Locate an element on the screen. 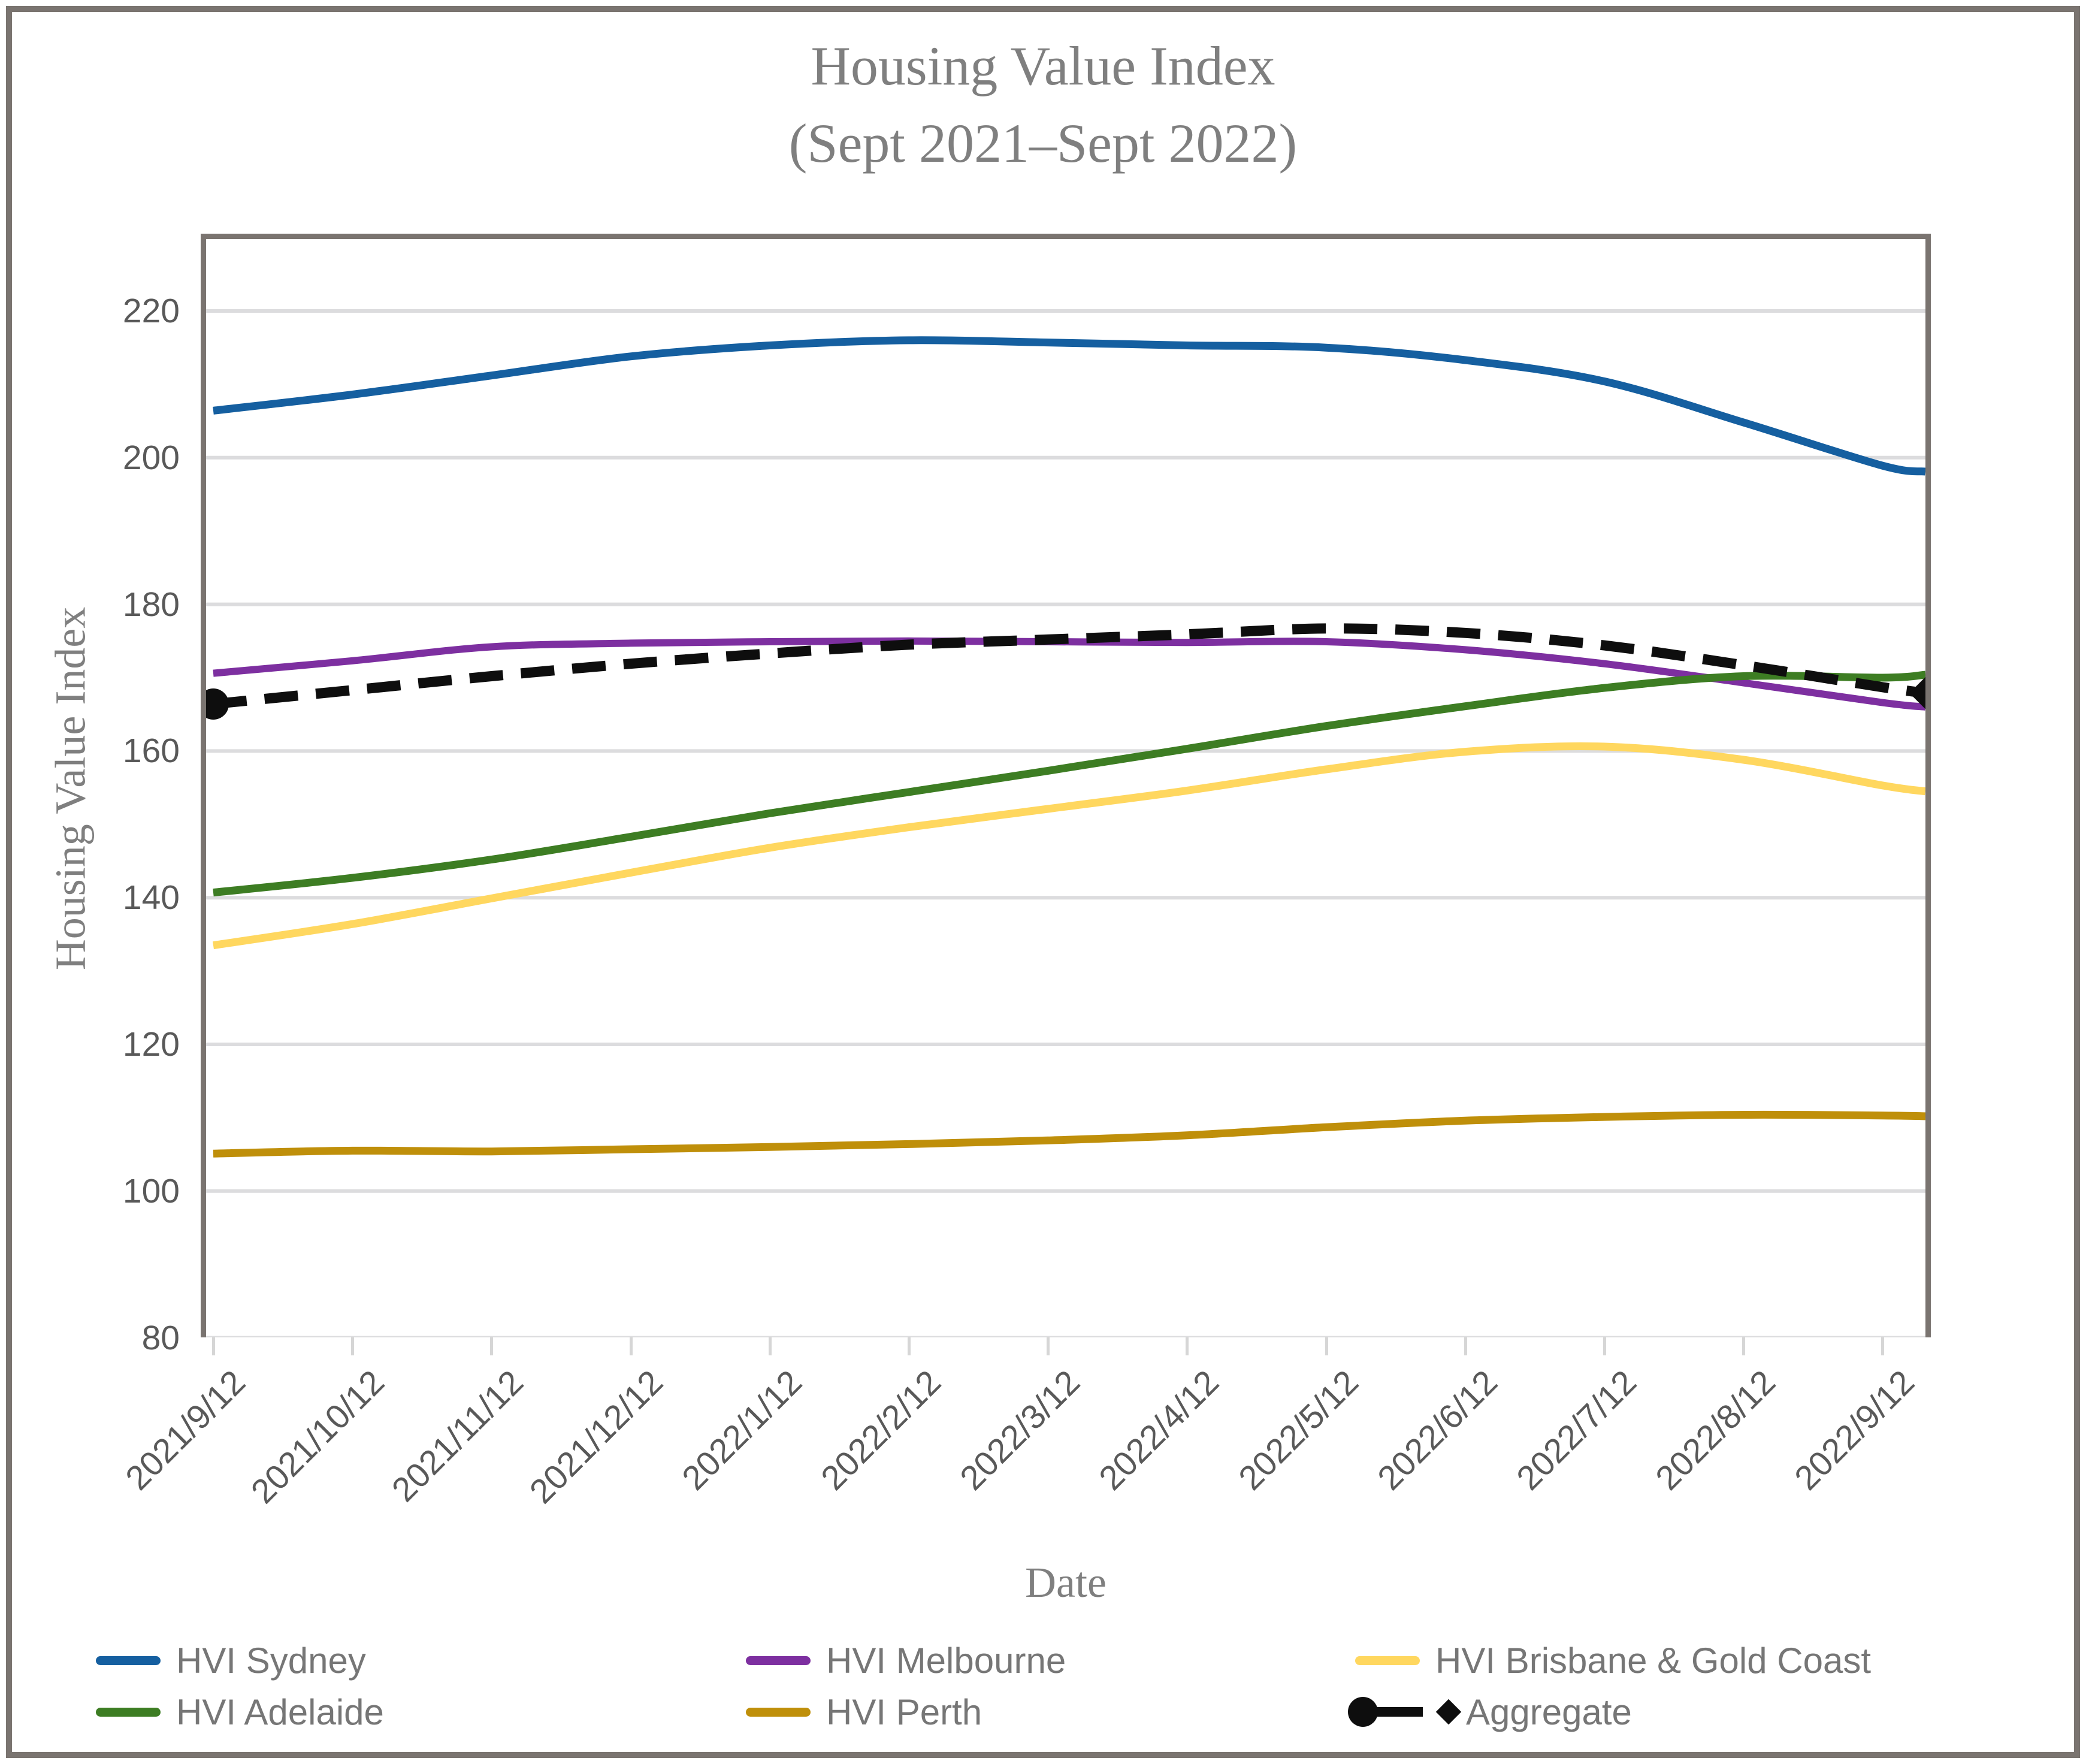  y-tick-label-180: 180 is located at coordinates (151, 604).